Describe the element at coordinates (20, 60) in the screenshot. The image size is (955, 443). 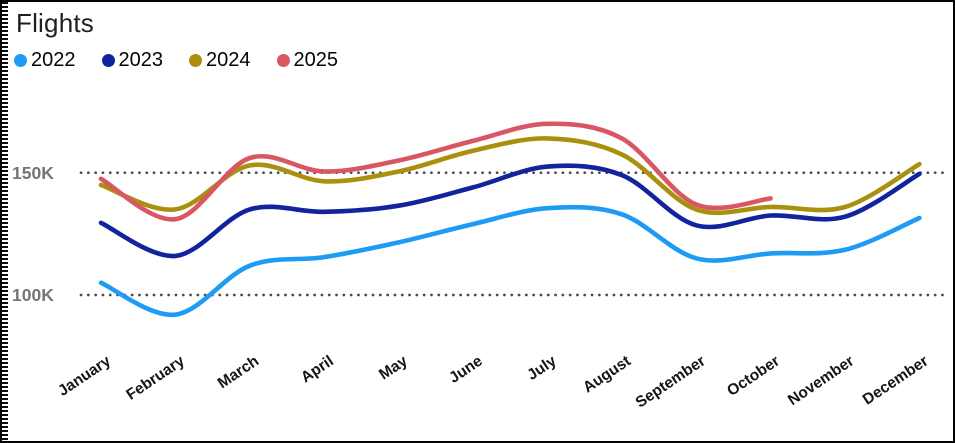
I see `legend-dot-2022` at that location.